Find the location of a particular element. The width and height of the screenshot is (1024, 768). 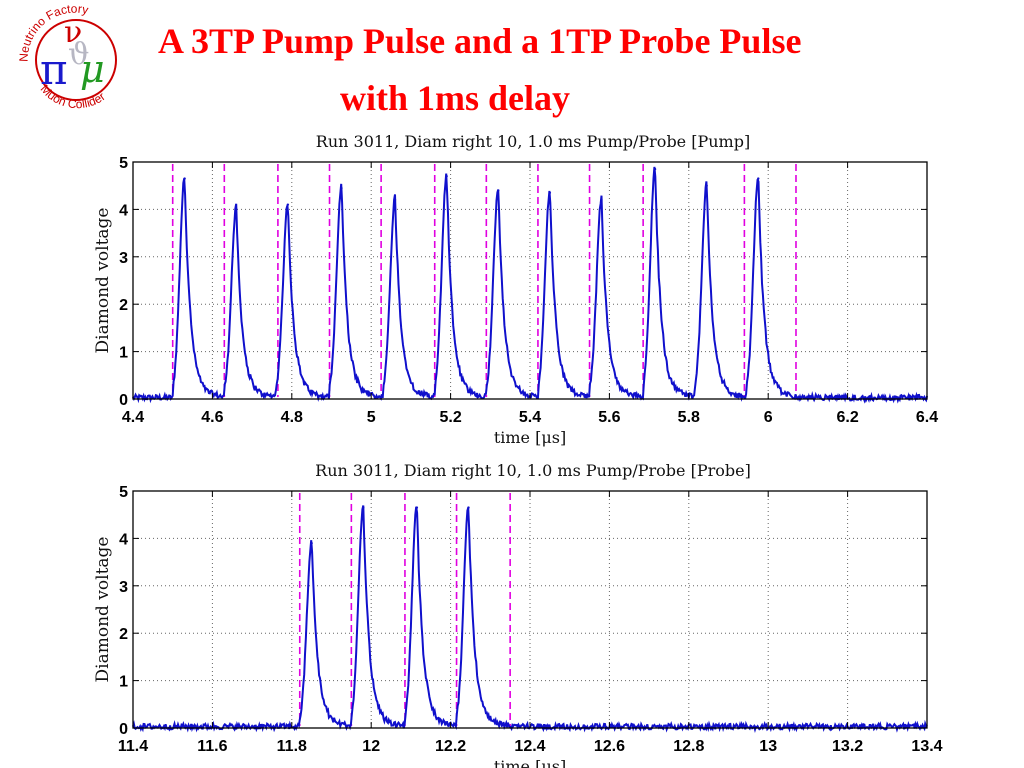

pump-x-tick-label-9: 6.2 is located at coordinates (847, 417).